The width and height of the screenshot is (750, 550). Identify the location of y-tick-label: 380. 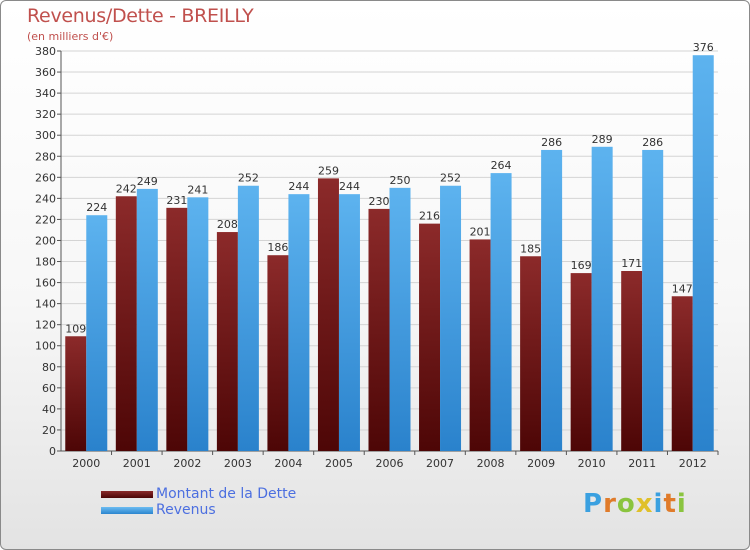
(45, 51).